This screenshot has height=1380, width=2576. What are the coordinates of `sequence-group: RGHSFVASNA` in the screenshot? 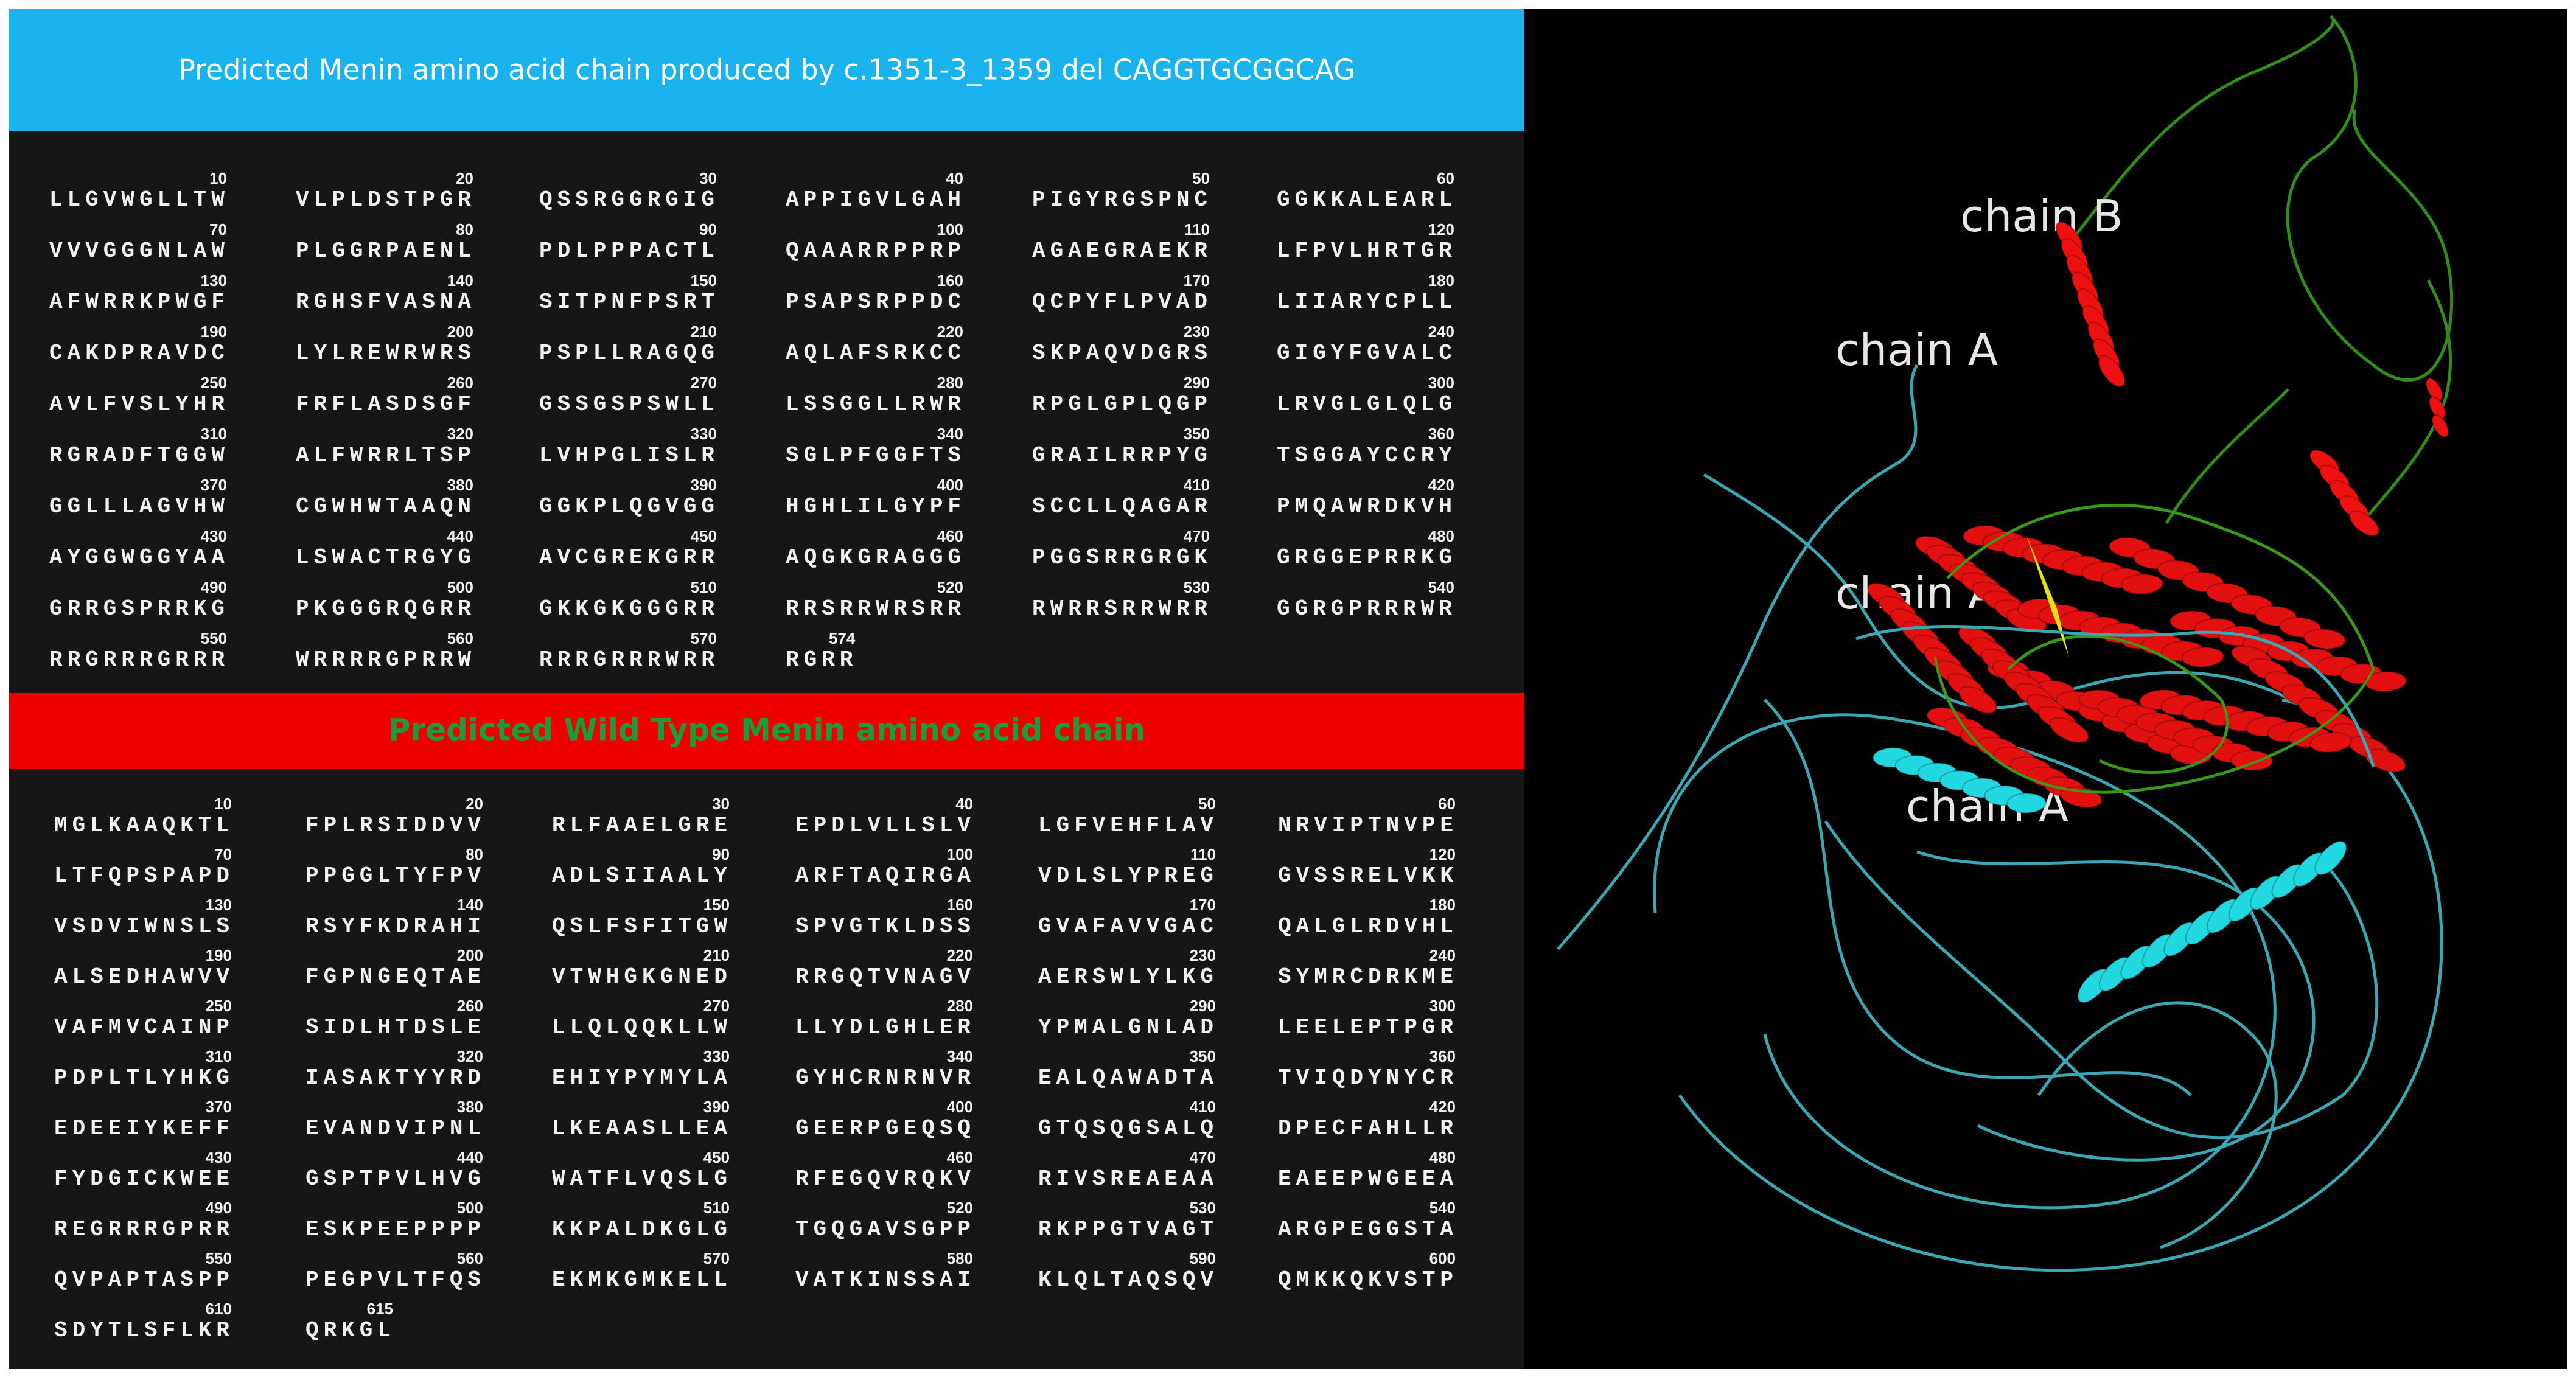 It's located at (386, 302).